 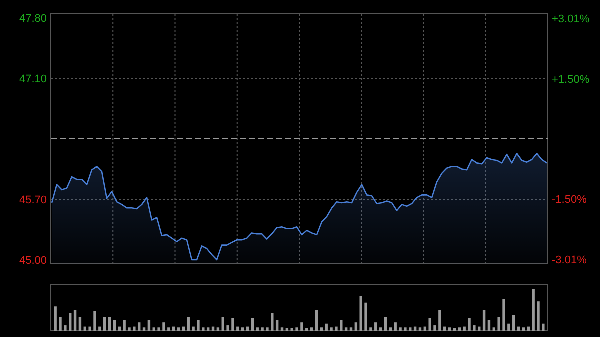 What do you see at coordinates (570, 260) in the screenshot?
I see `y2-tick-label: -3.01%` at bounding box center [570, 260].